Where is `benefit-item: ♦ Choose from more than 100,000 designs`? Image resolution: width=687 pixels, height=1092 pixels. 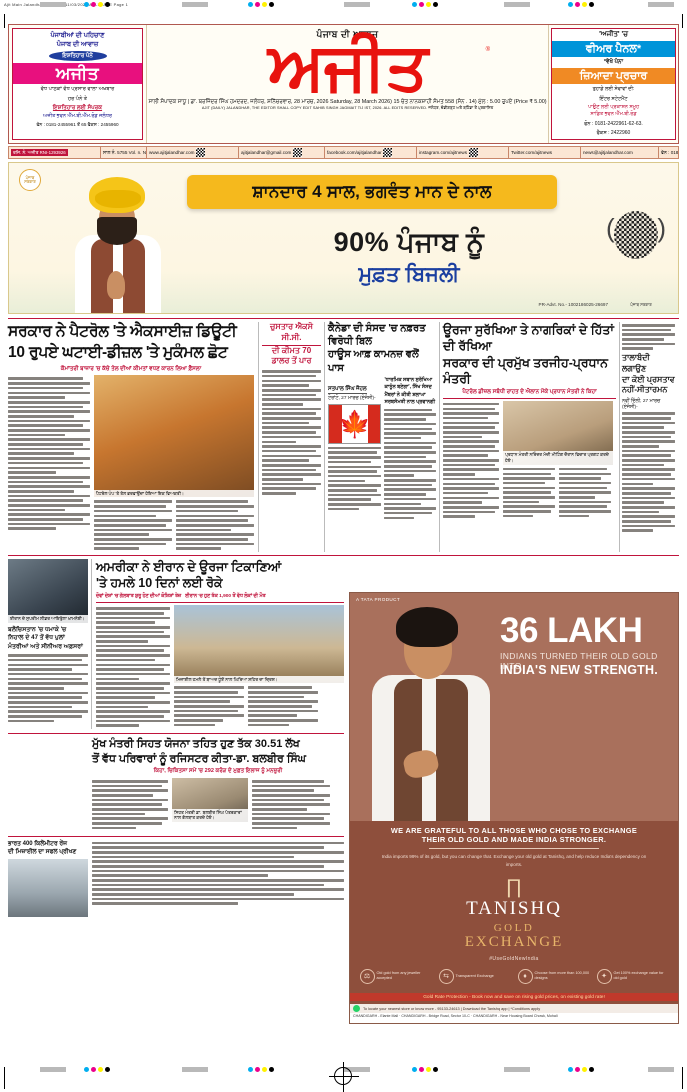
benefit-item: ♦ Choose from more than 100,000 designs is located at coordinates (553, 976).